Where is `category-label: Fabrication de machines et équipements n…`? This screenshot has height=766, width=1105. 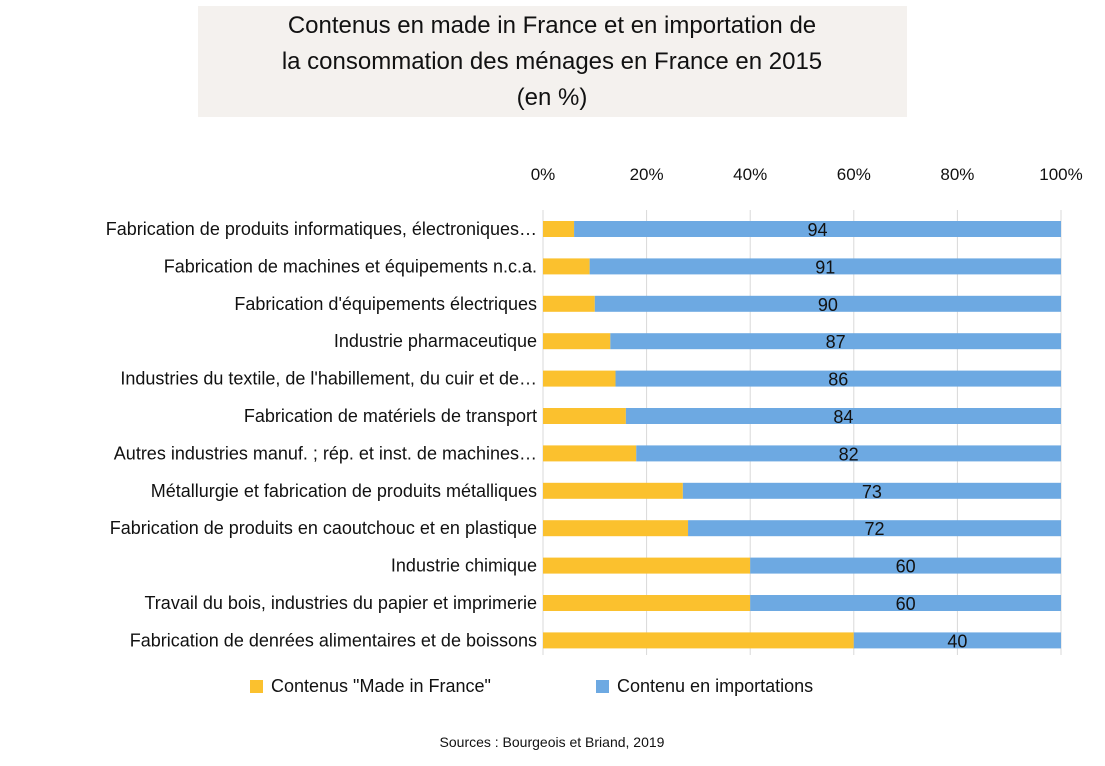
category-label: Fabrication de machines et équipements n… is located at coordinates (350, 266).